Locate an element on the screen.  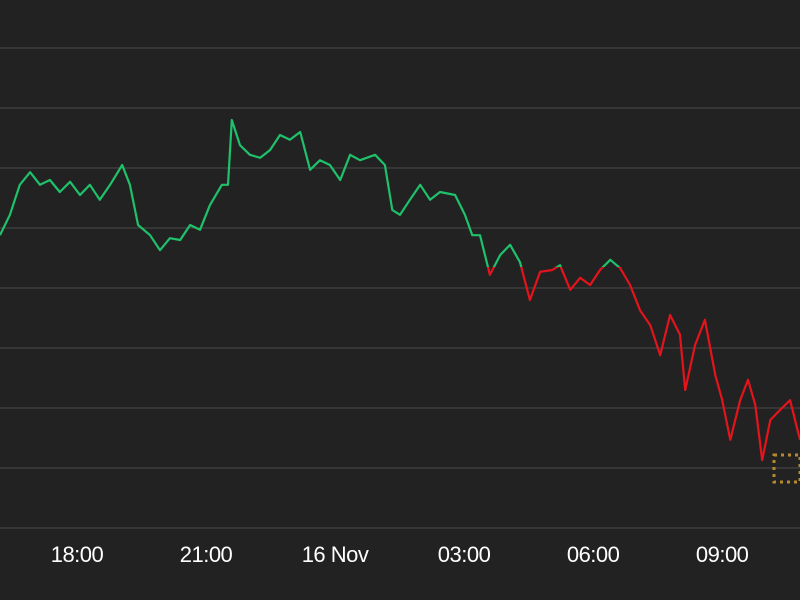
x-tick-label: 21:00 is located at coordinates (206, 554).